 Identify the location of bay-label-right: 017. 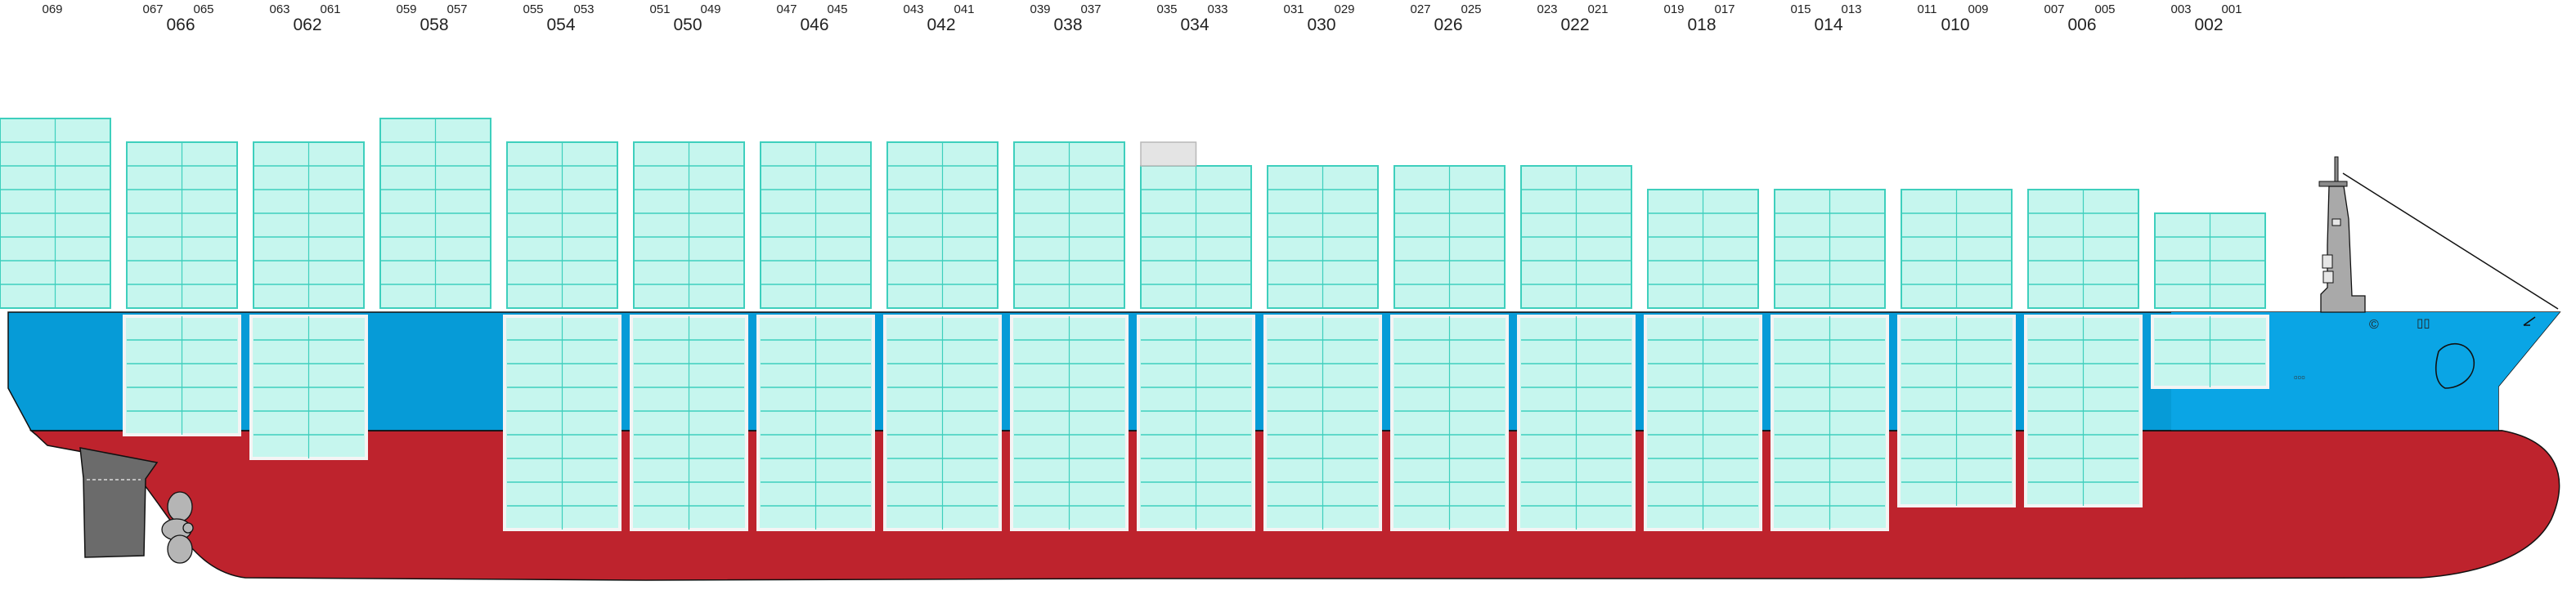
(1724, 9).